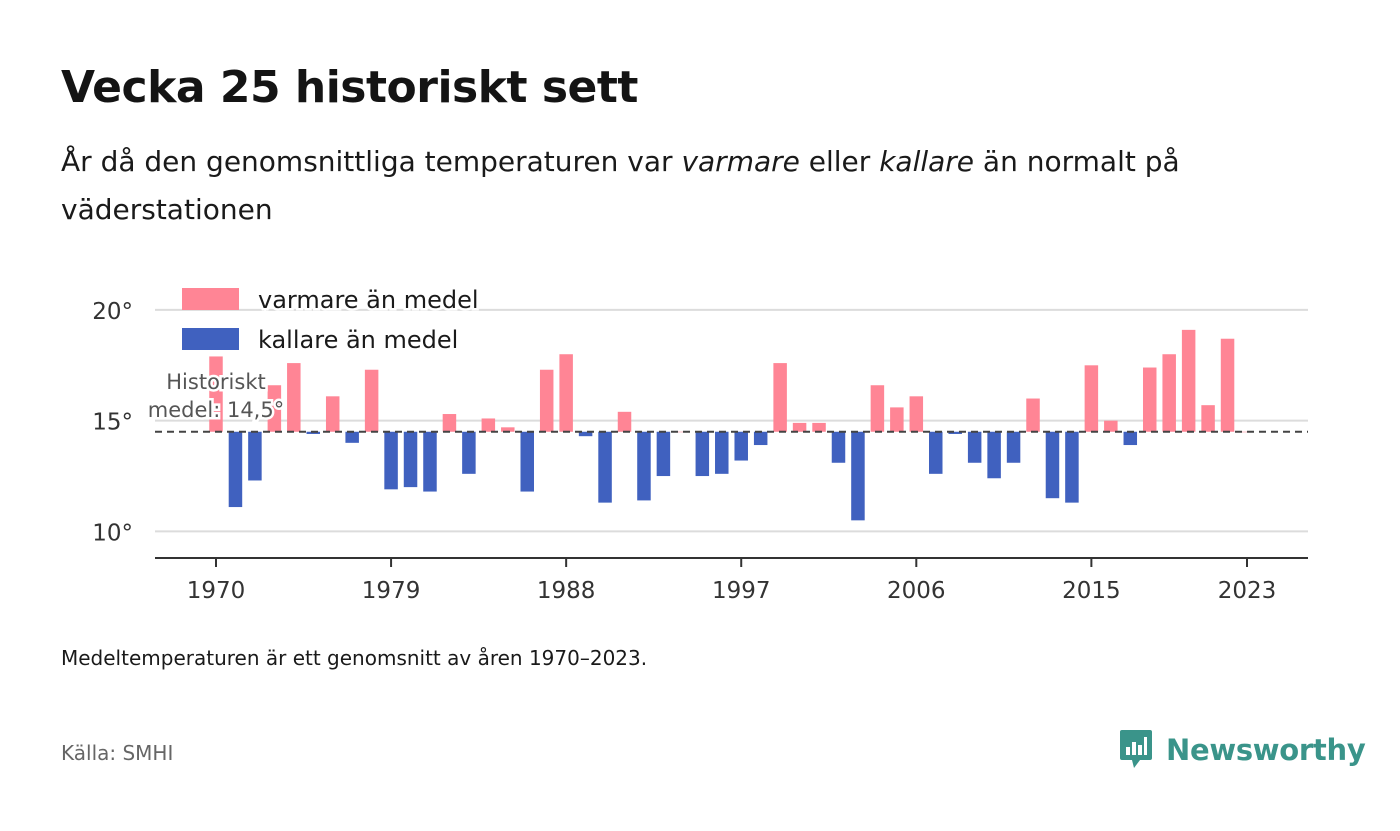 The height and width of the screenshot is (831, 1400). I want to click on bar-2005, so click(897, 419).